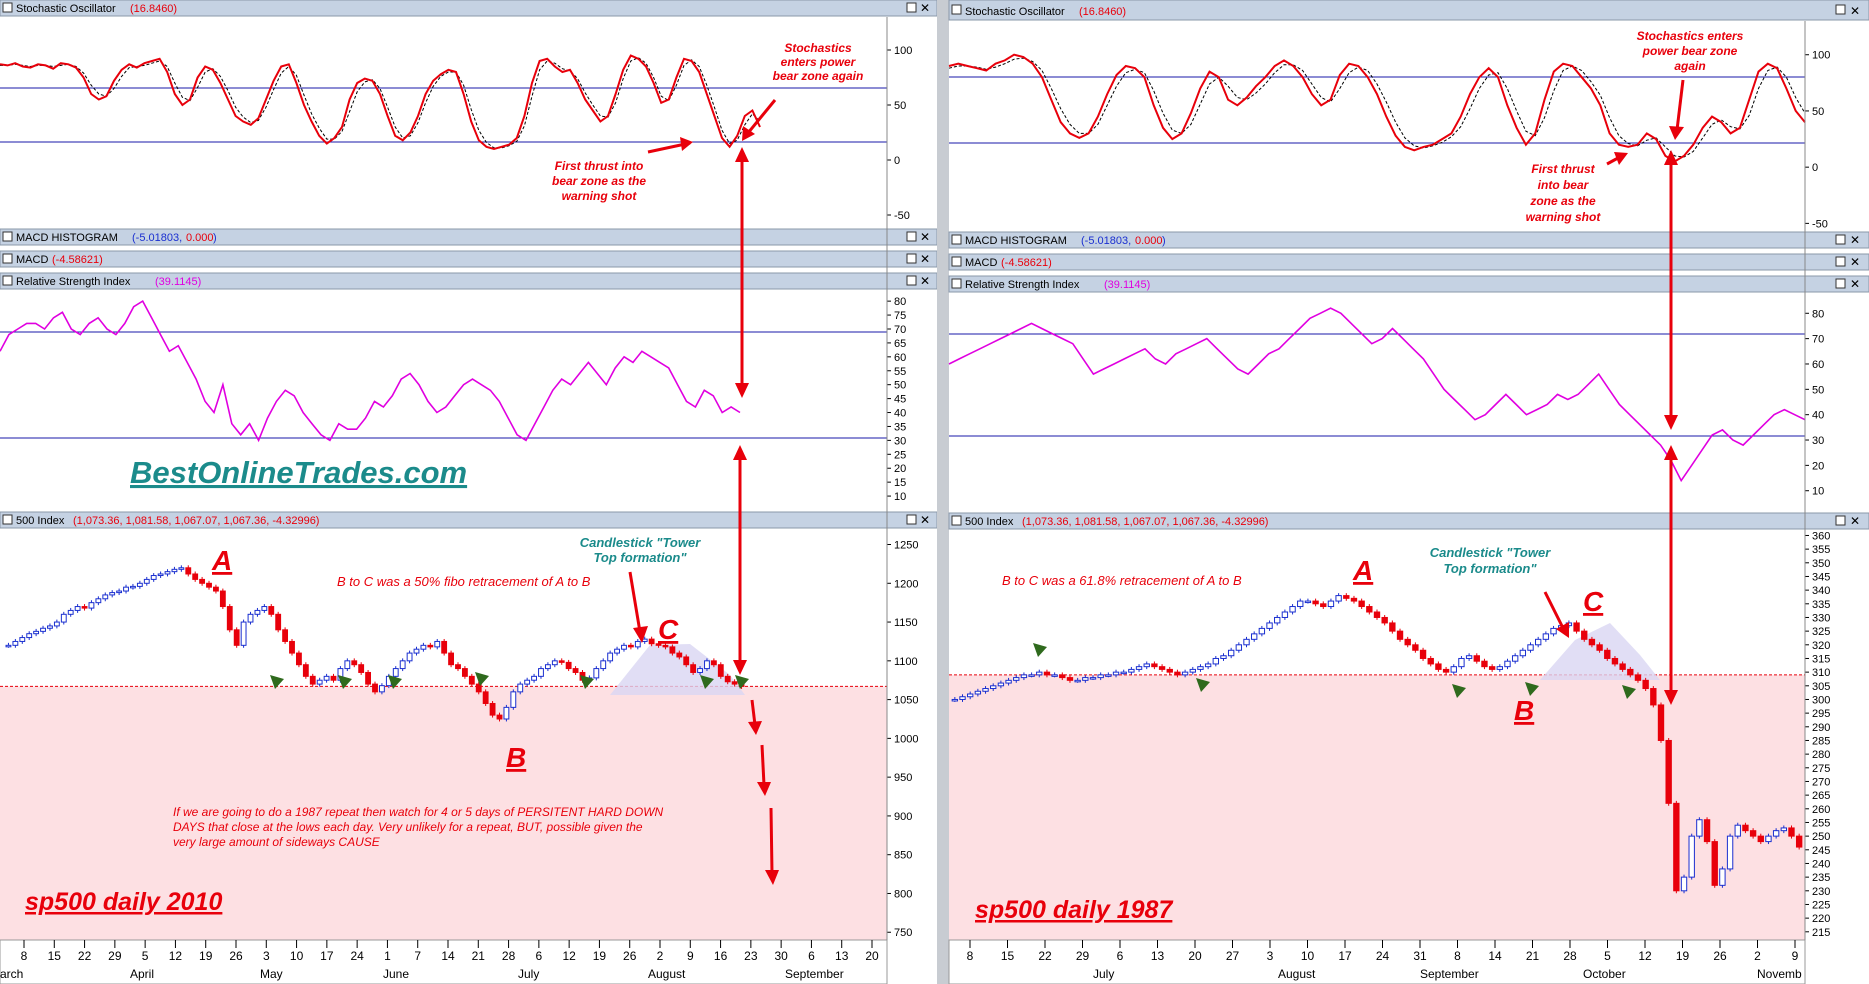  What do you see at coordinates (1855, 11) in the screenshot?
I see `right-stoch-close-icon: ✕` at bounding box center [1855, 11].